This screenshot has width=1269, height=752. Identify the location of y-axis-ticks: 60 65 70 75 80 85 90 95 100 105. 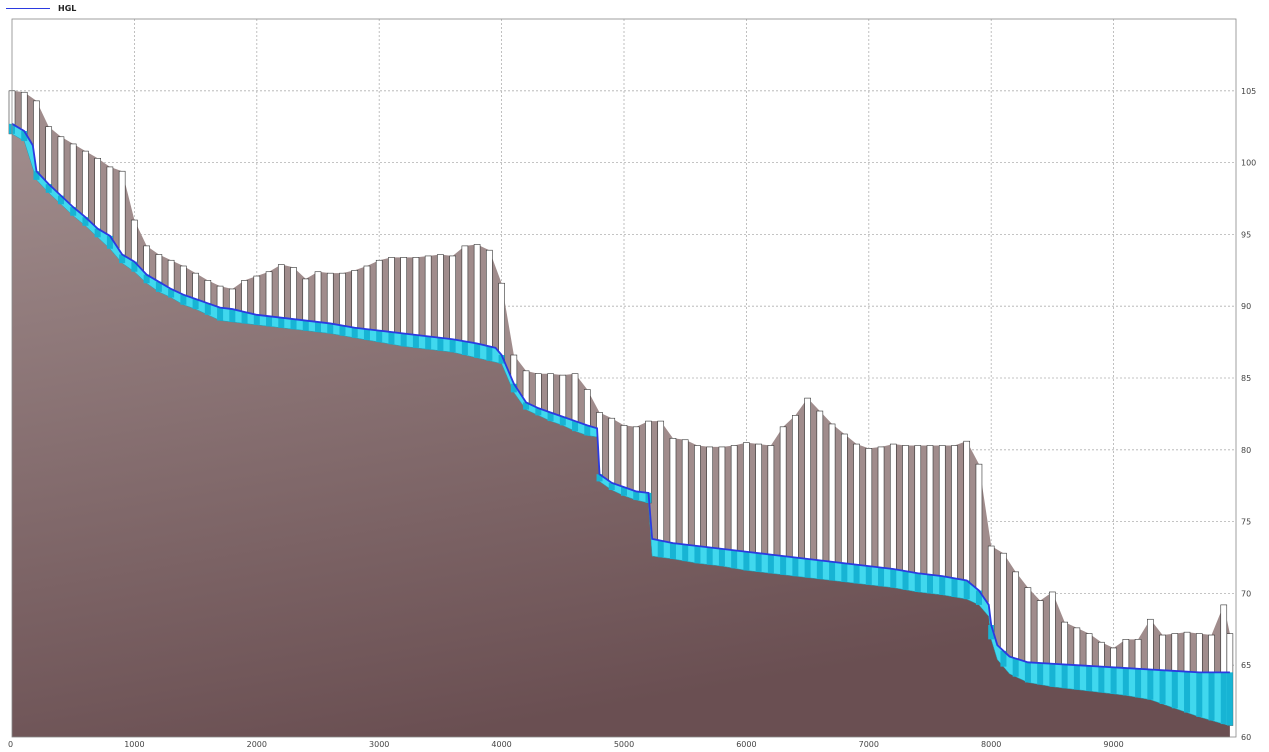
(1248, 414).